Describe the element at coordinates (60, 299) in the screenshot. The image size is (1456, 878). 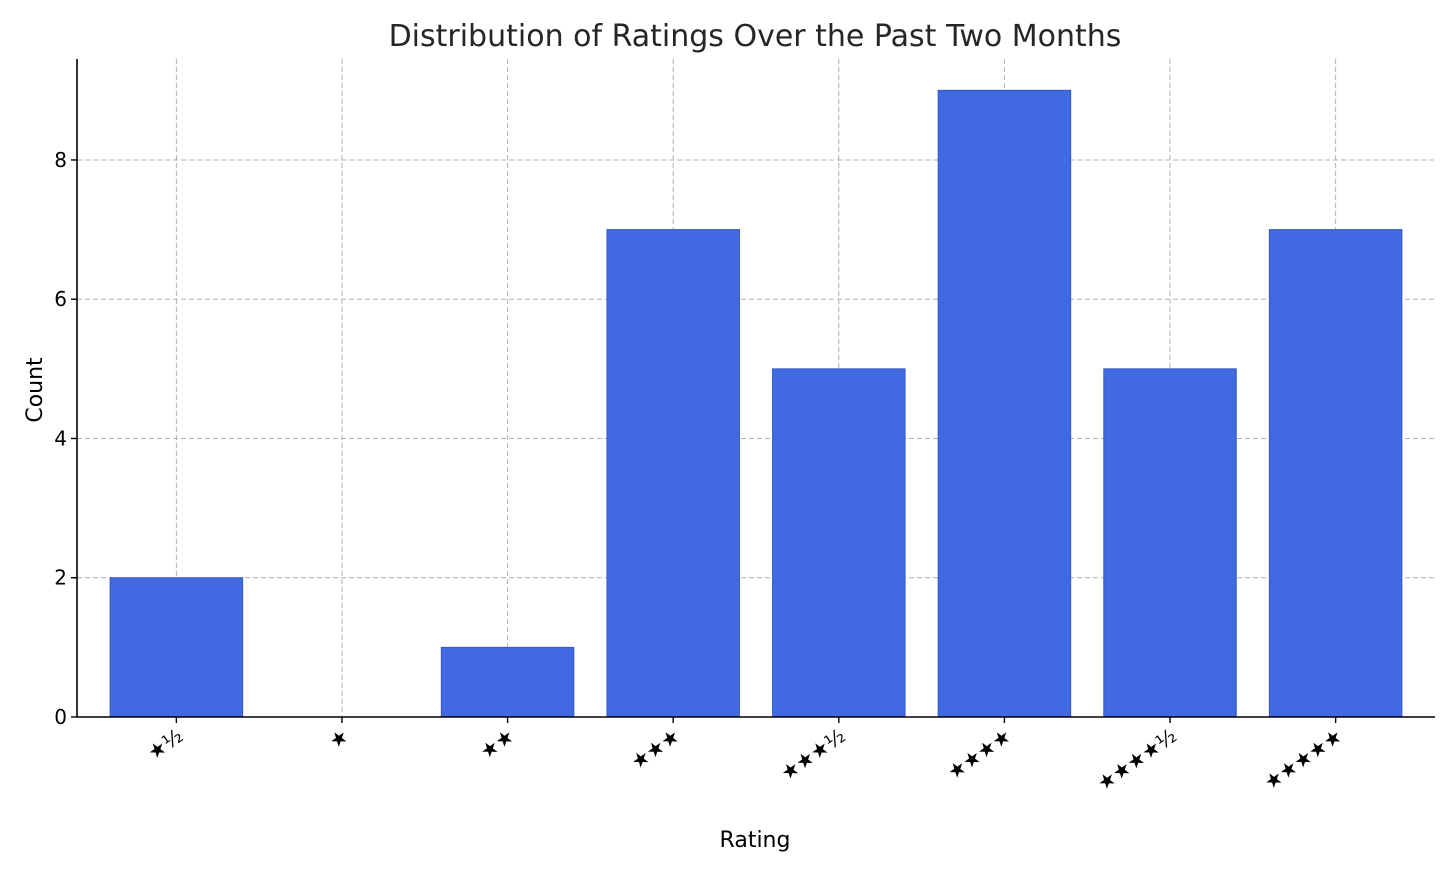
I see `y-tick-label: 6` at that location.